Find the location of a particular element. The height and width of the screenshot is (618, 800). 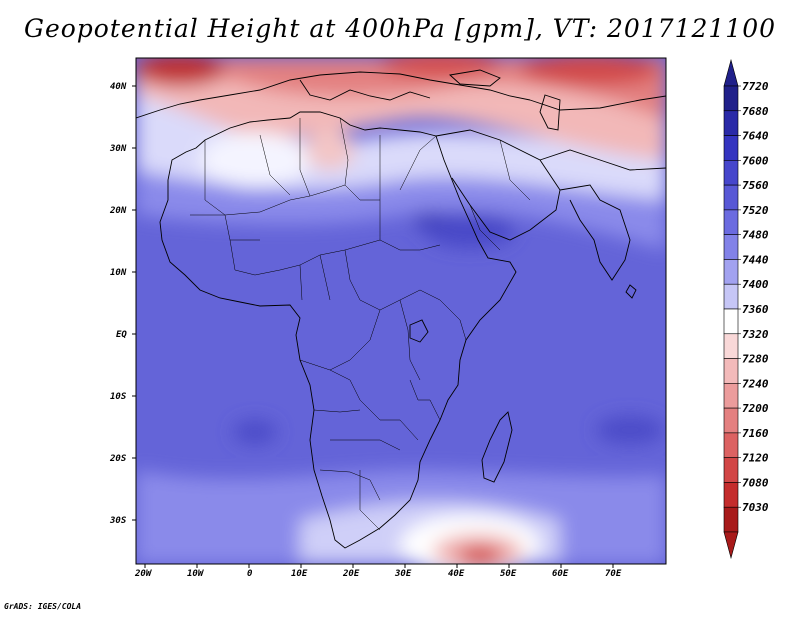

colorbar-label: 7120 is located at coordinates (755, 458).